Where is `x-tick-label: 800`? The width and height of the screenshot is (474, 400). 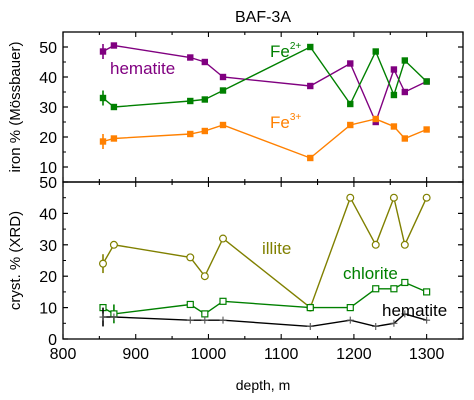 x-tick-label: 800 is located at coordinates (63, 354).